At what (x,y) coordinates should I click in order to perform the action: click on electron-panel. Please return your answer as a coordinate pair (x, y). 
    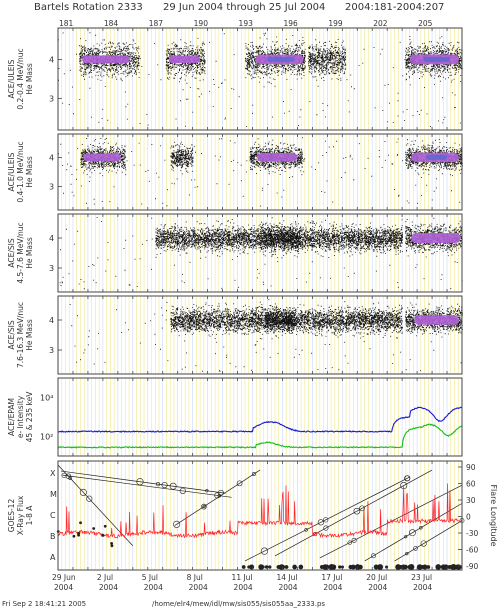
    Looking at the image, I should click on (260, 427).